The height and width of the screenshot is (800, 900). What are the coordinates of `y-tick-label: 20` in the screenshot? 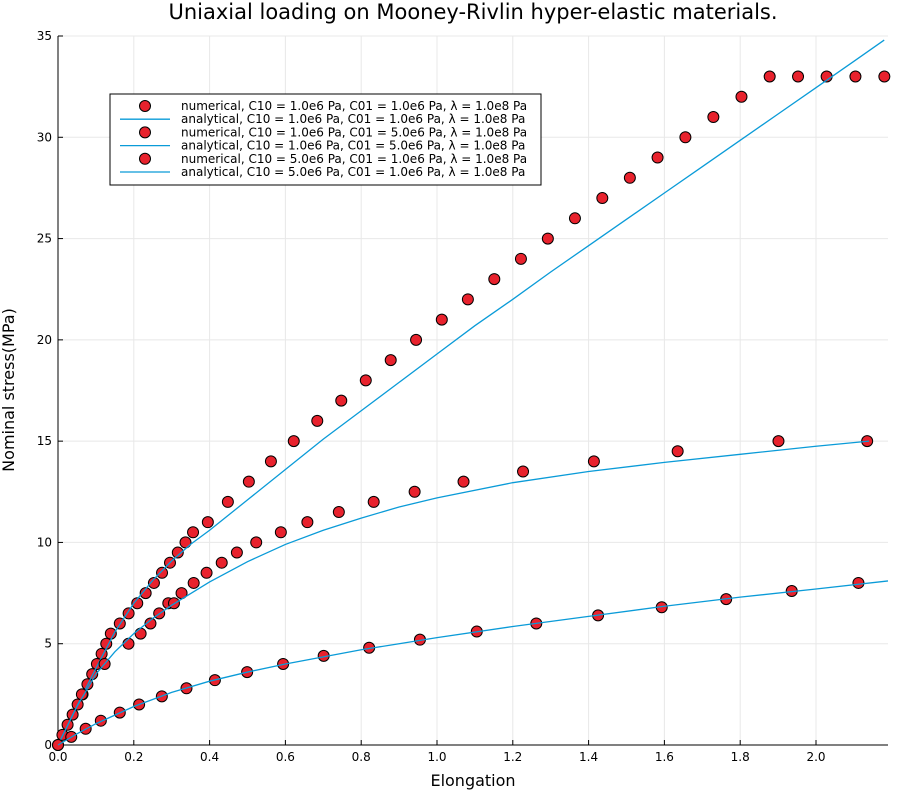 It's located at (44, 340).